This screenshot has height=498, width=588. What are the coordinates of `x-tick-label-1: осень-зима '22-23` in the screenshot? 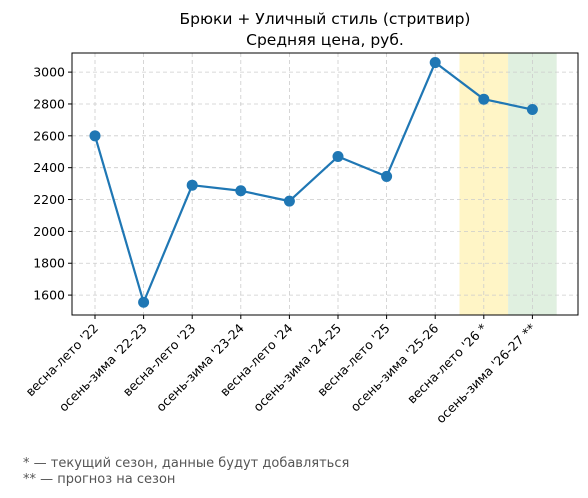 It's located at (103, 368).